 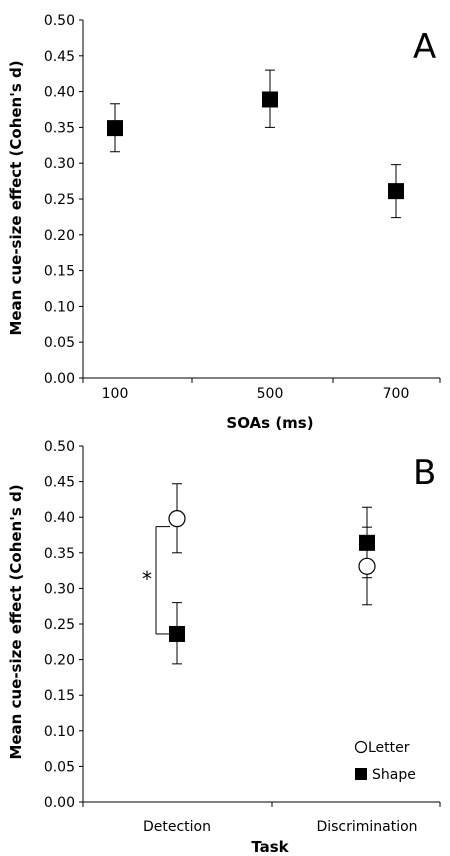 What do you see at coordinates (270, 847) in the screenshot?
I see `panel-b-x-axis-label: Task` at bounding box center [270, 847].